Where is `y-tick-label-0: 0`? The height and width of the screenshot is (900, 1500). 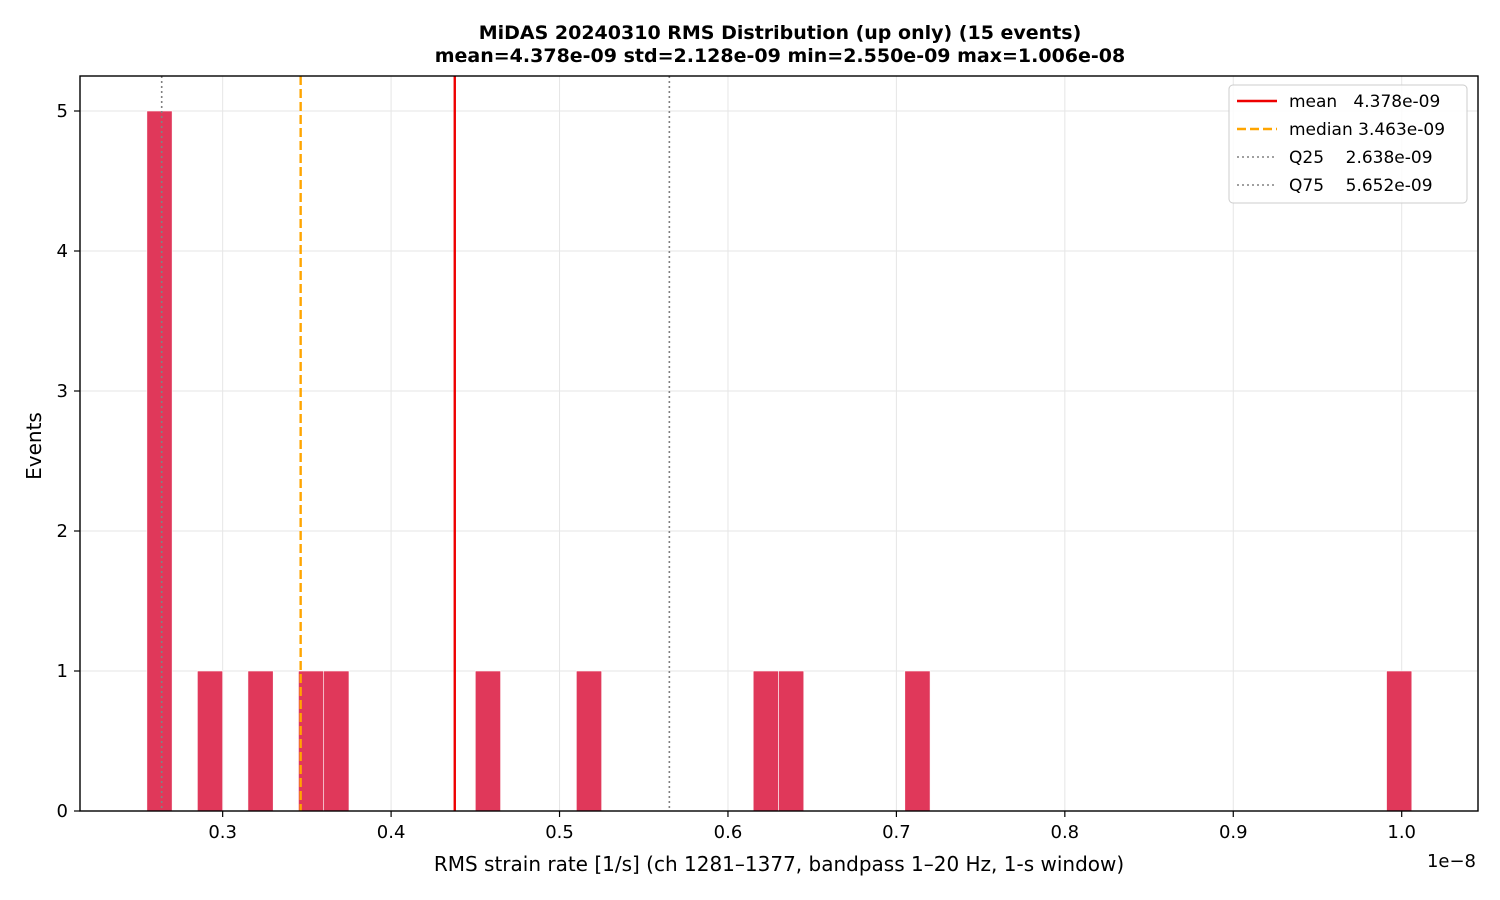 y-tick-label-0: 0 is located at coordinates (62, 811).